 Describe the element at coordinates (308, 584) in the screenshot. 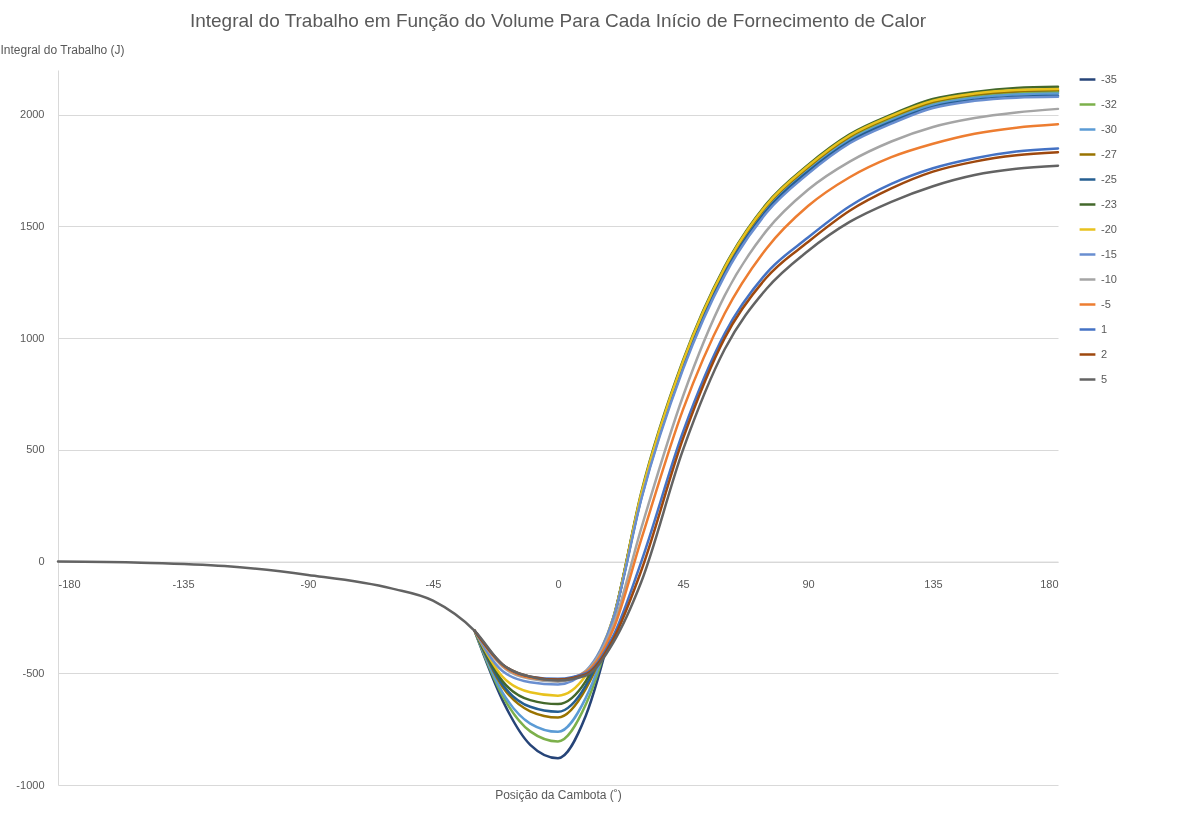

I see `x-tick-label: -90` at that location.